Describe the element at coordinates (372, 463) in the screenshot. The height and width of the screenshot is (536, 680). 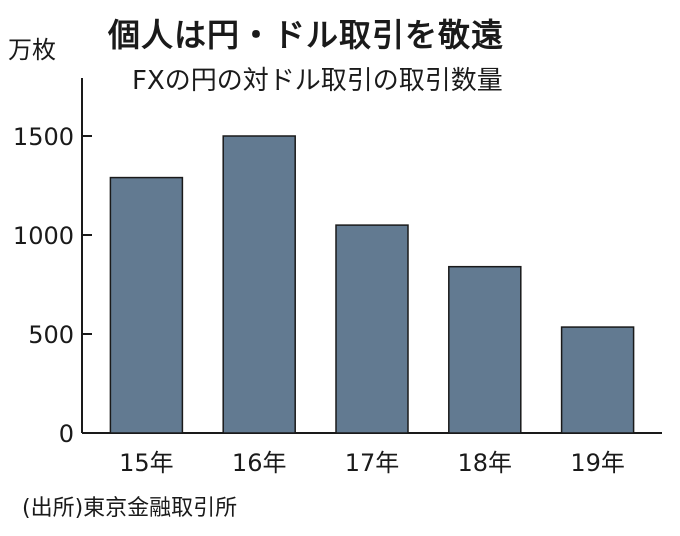
I see `x-category-label: 17年` at that location.